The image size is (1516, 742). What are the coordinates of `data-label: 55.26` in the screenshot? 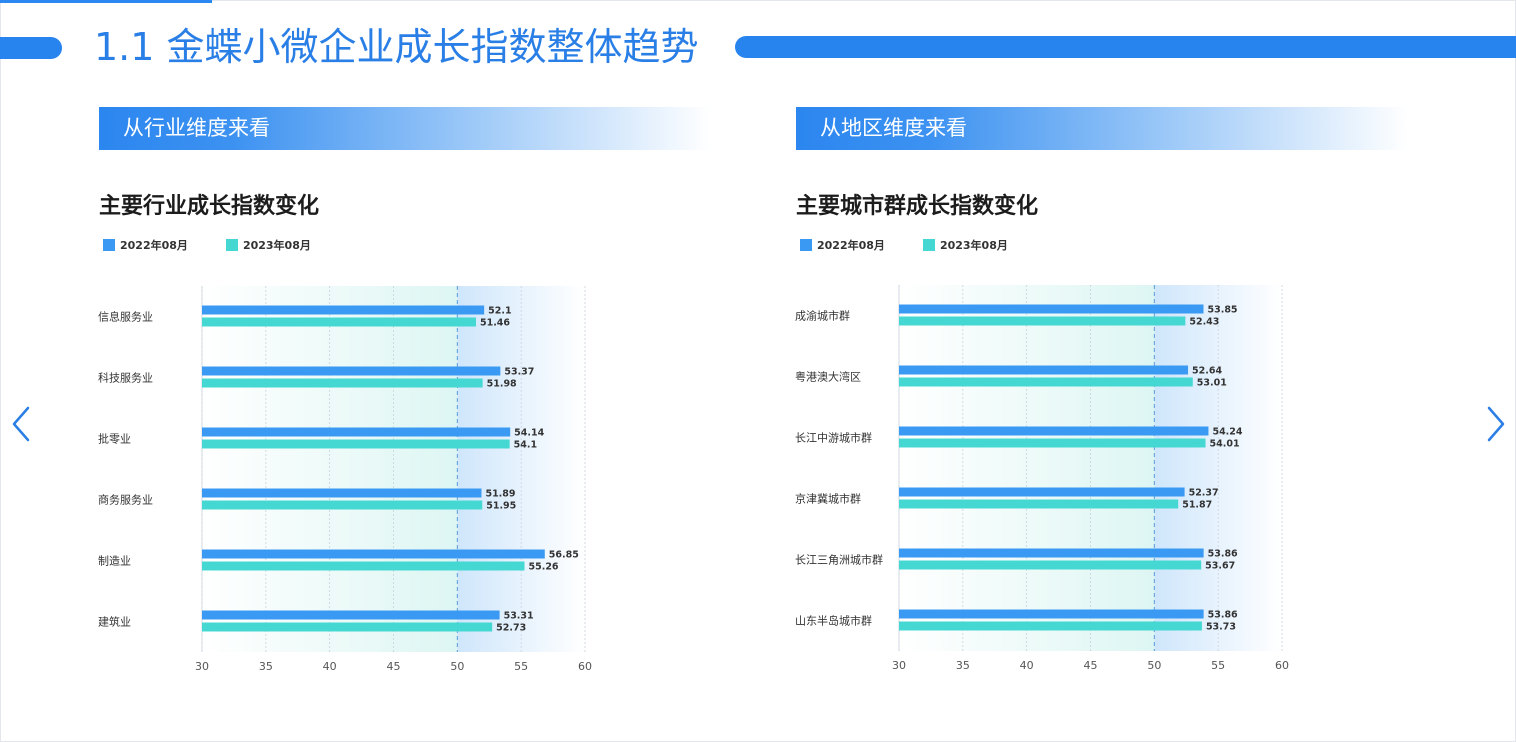 It's located at (543, 567).